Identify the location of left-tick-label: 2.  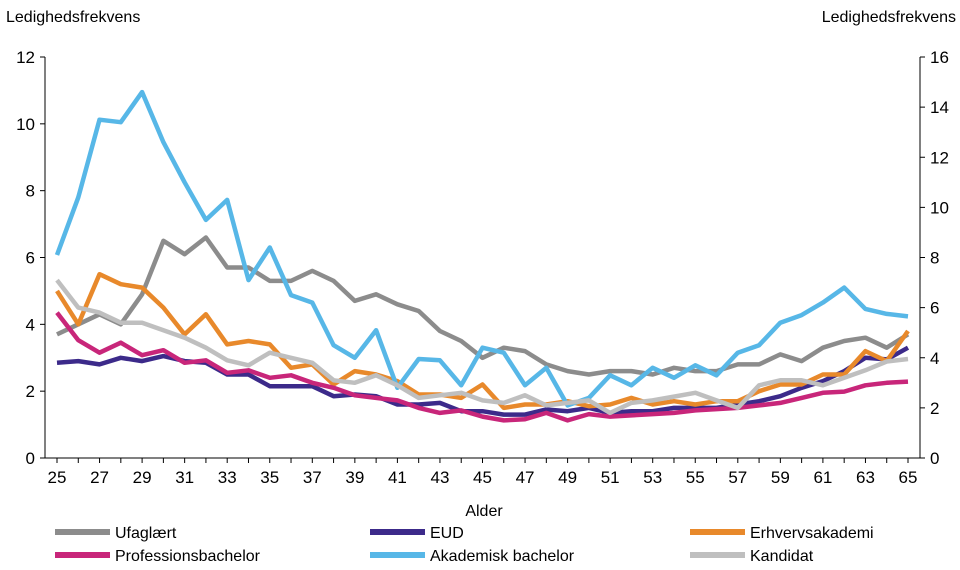
(30, 391).